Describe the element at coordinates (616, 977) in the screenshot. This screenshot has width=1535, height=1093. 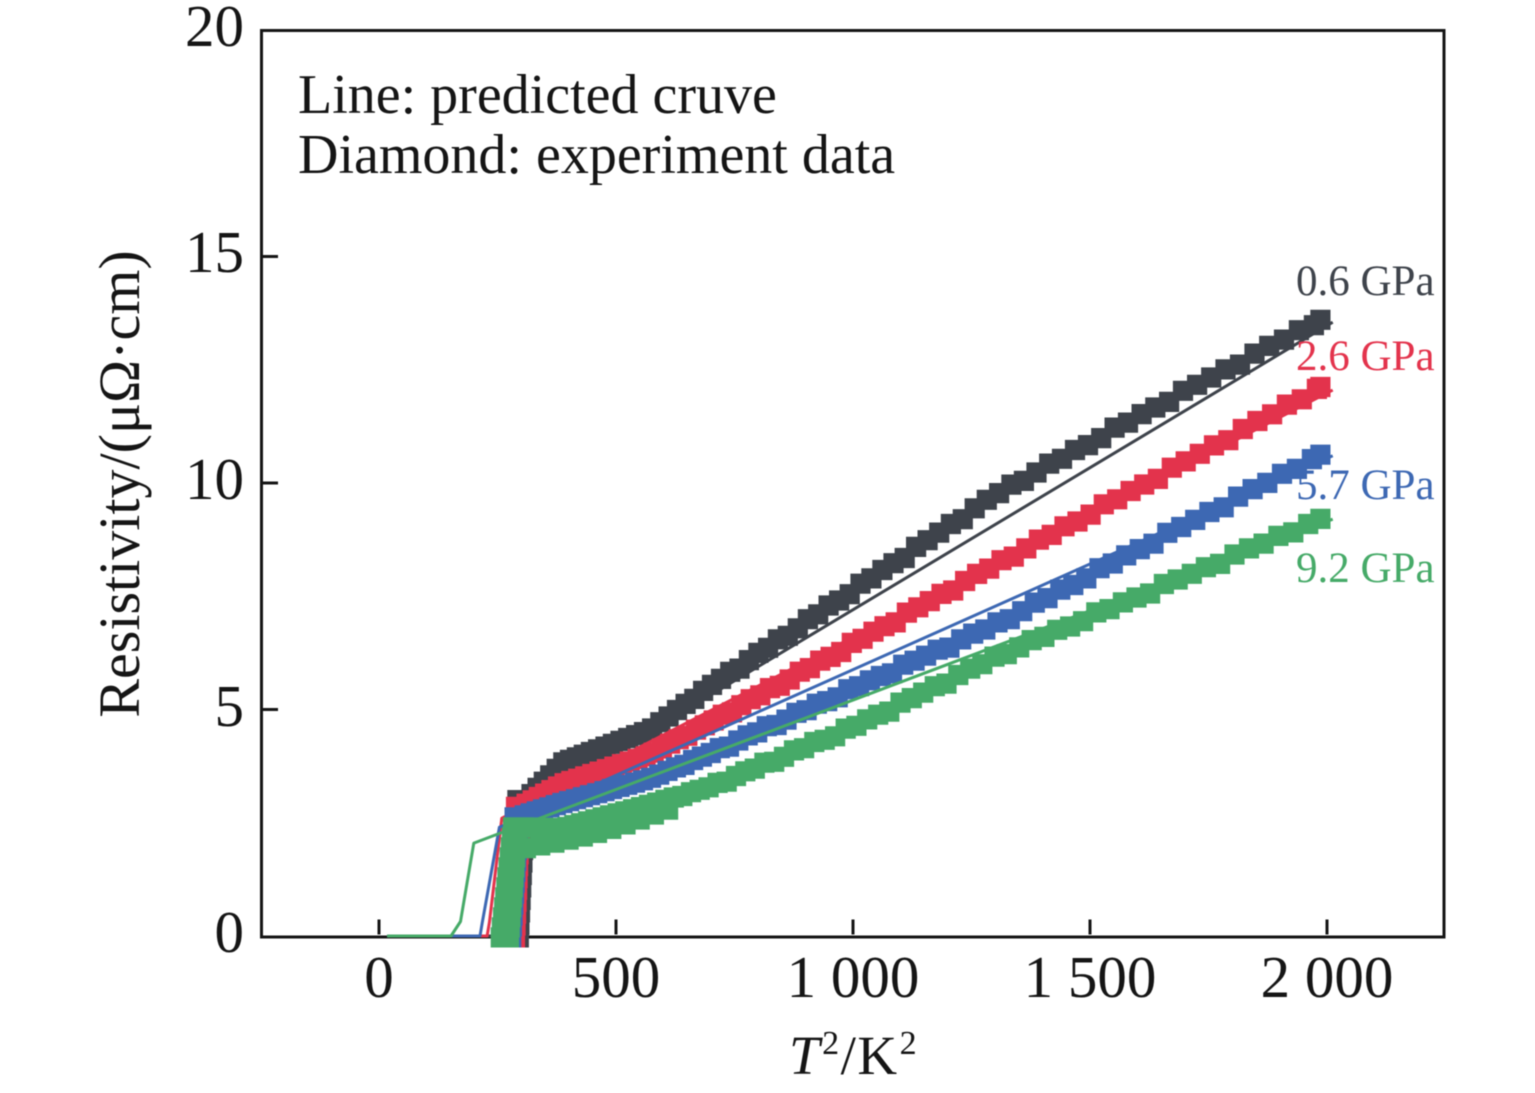
I see `svg-text: 500` at that location.